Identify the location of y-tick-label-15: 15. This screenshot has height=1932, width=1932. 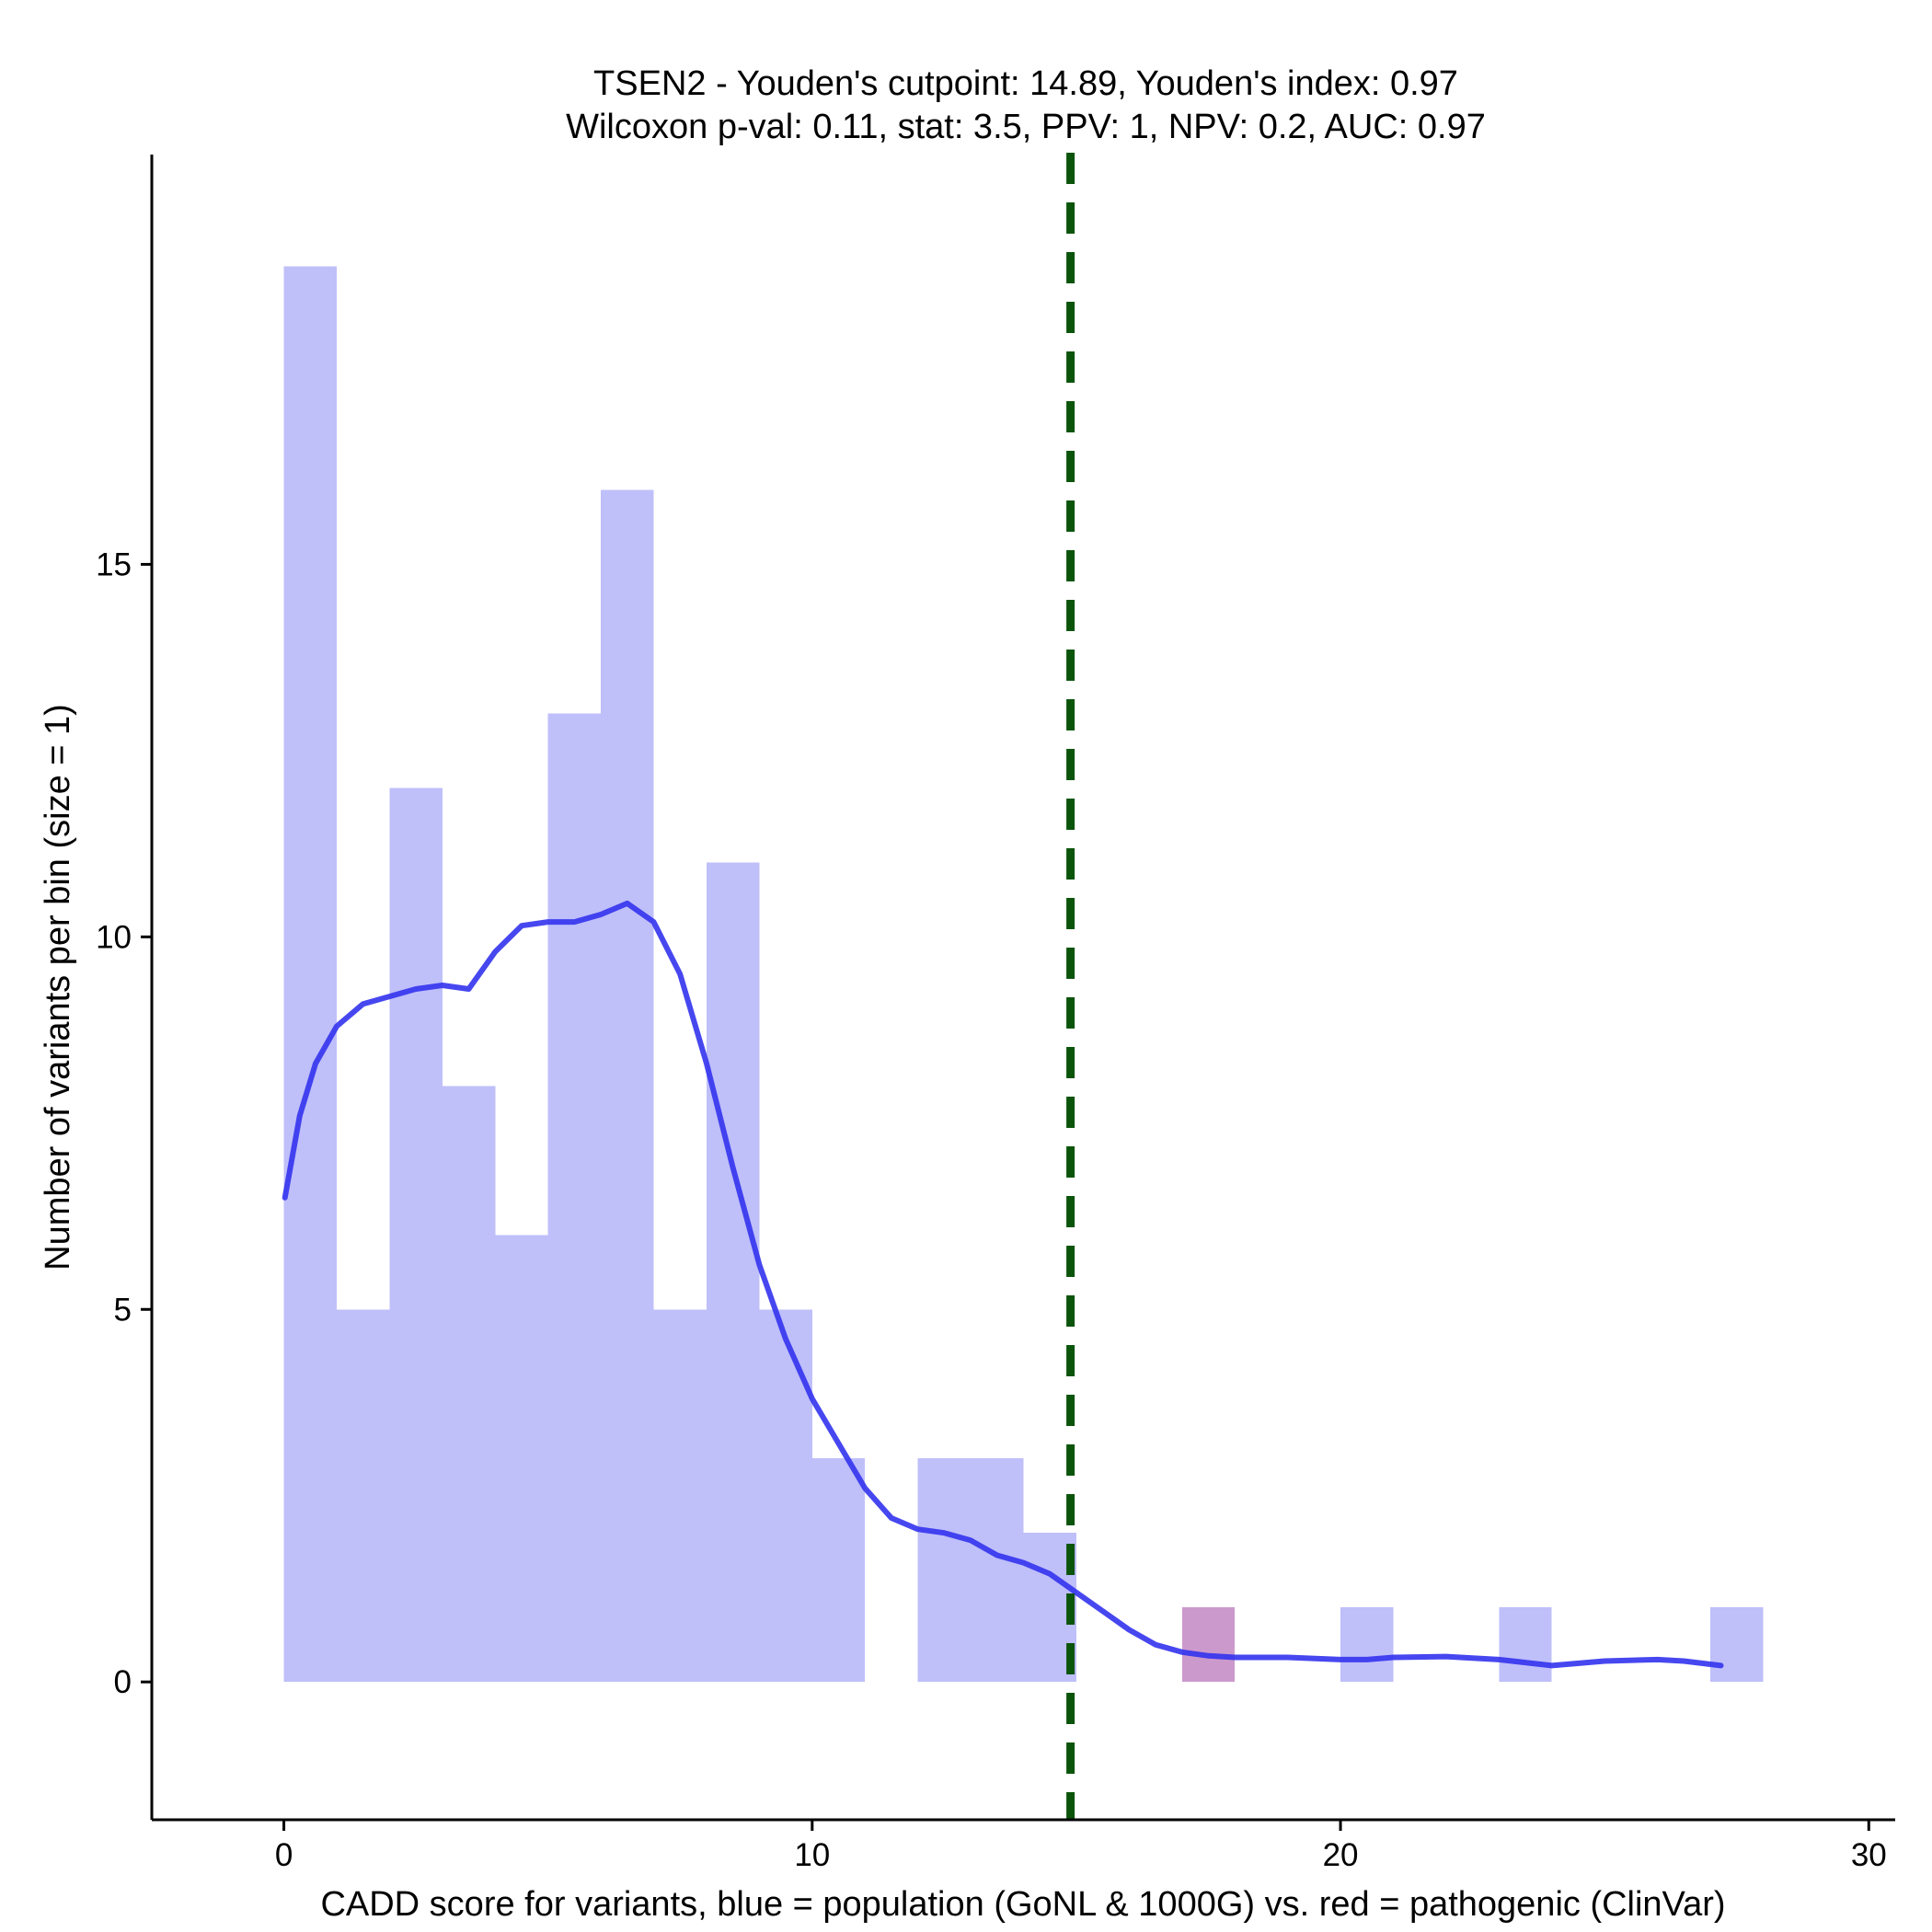
(114, 564).